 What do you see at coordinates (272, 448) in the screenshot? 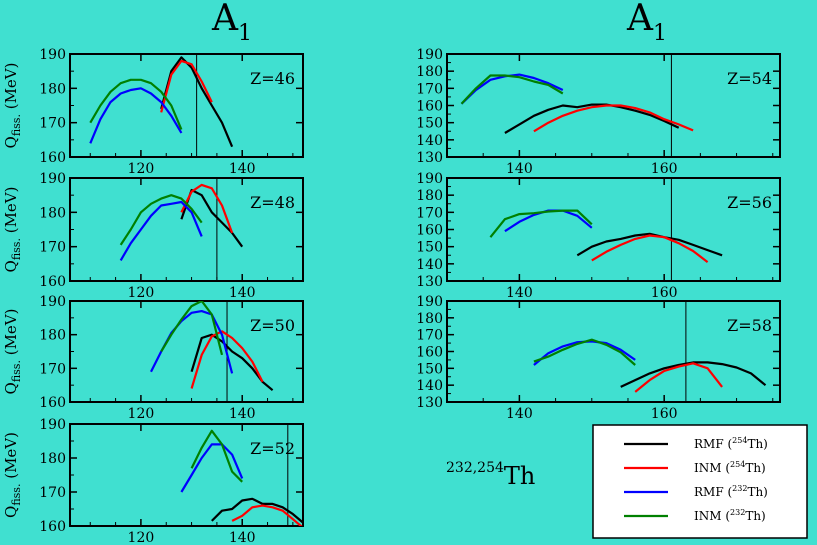
I see `panel-label: Z=52` at bounding box center [272, 448].